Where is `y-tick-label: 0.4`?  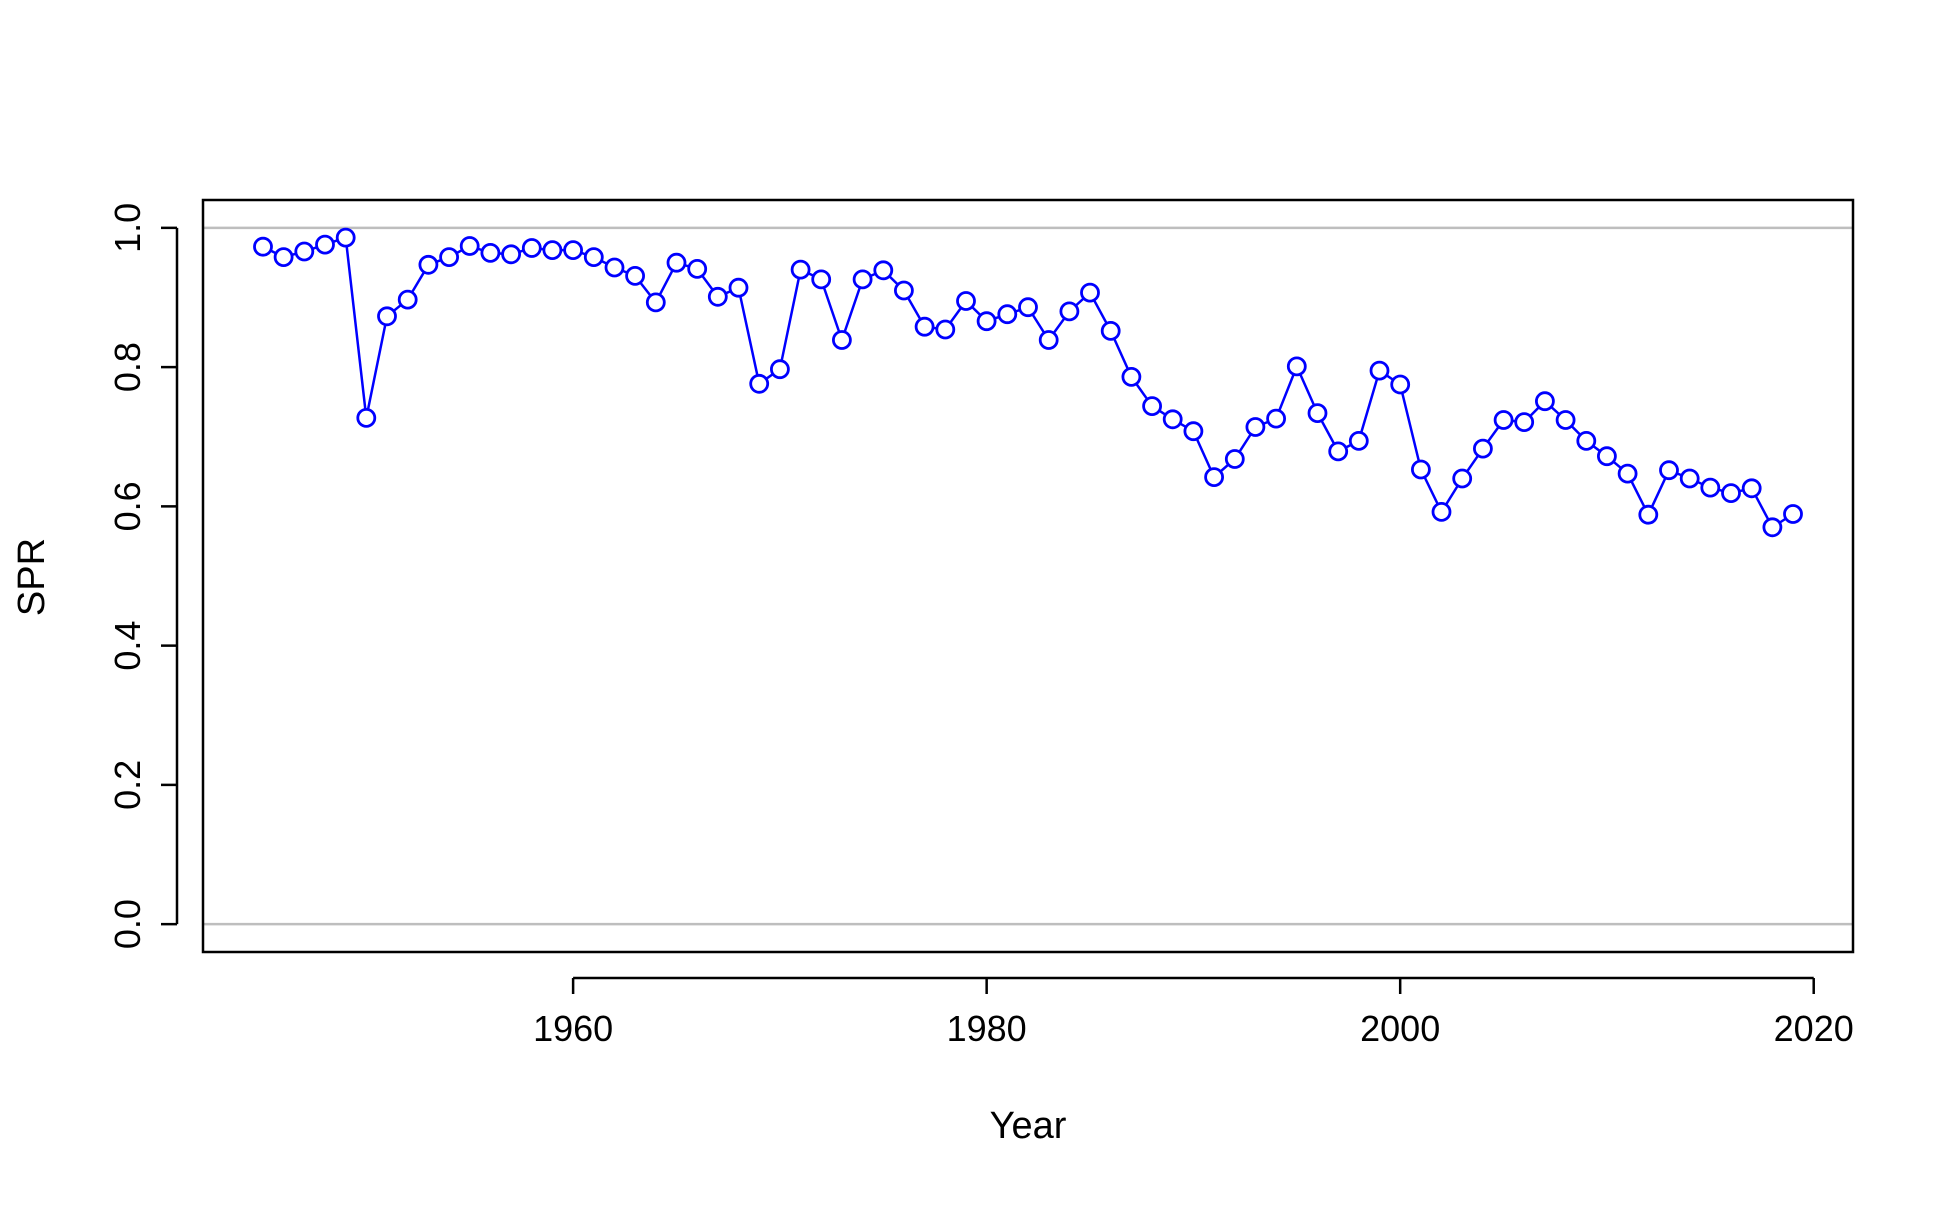
y-tick-label: 0.4 is located at coordinates (127, 646).